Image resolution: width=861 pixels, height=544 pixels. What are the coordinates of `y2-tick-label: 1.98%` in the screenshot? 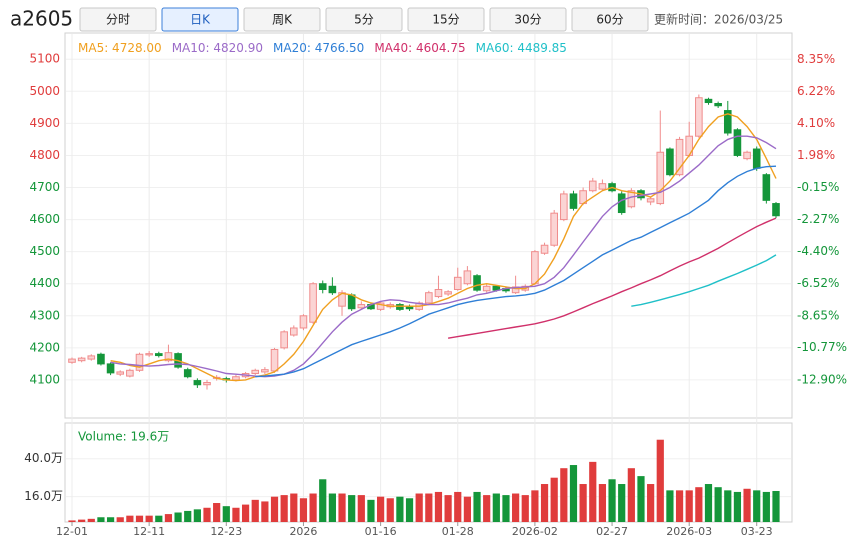 It's located at (816, 155).